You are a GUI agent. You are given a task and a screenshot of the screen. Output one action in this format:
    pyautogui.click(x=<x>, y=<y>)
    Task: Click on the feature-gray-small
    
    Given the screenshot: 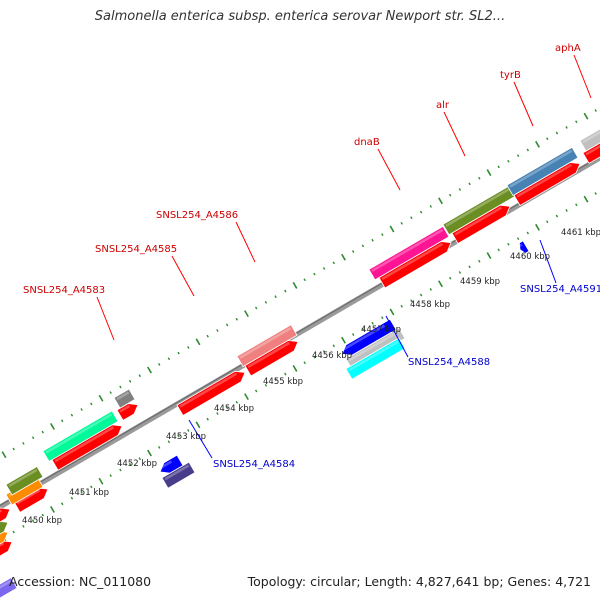 What is the action you would take?
    pyautogui.click(x=124, y=398)
    